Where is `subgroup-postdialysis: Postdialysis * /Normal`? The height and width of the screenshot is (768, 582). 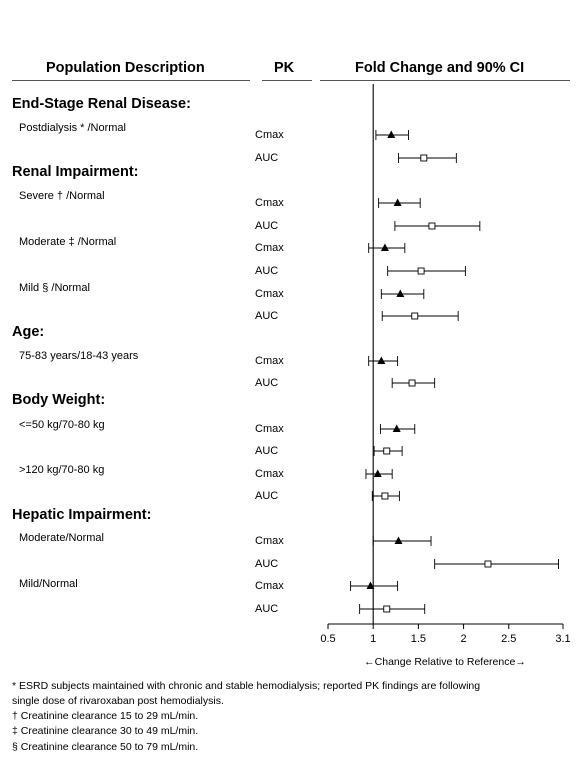
subgroup-postdialysis: Postdialysis * /Normal is located at coordinates (72, 128).